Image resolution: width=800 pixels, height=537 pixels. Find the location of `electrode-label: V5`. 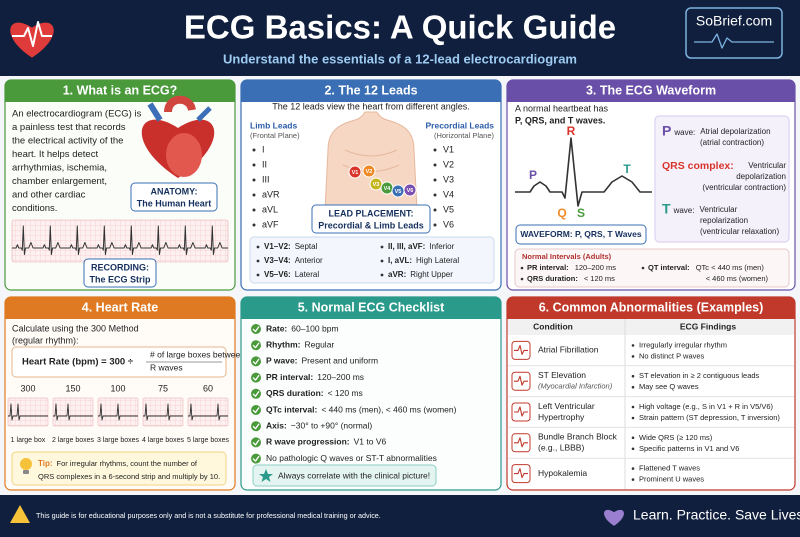

electrode-label: V5 is located at coordinates (398, 192).